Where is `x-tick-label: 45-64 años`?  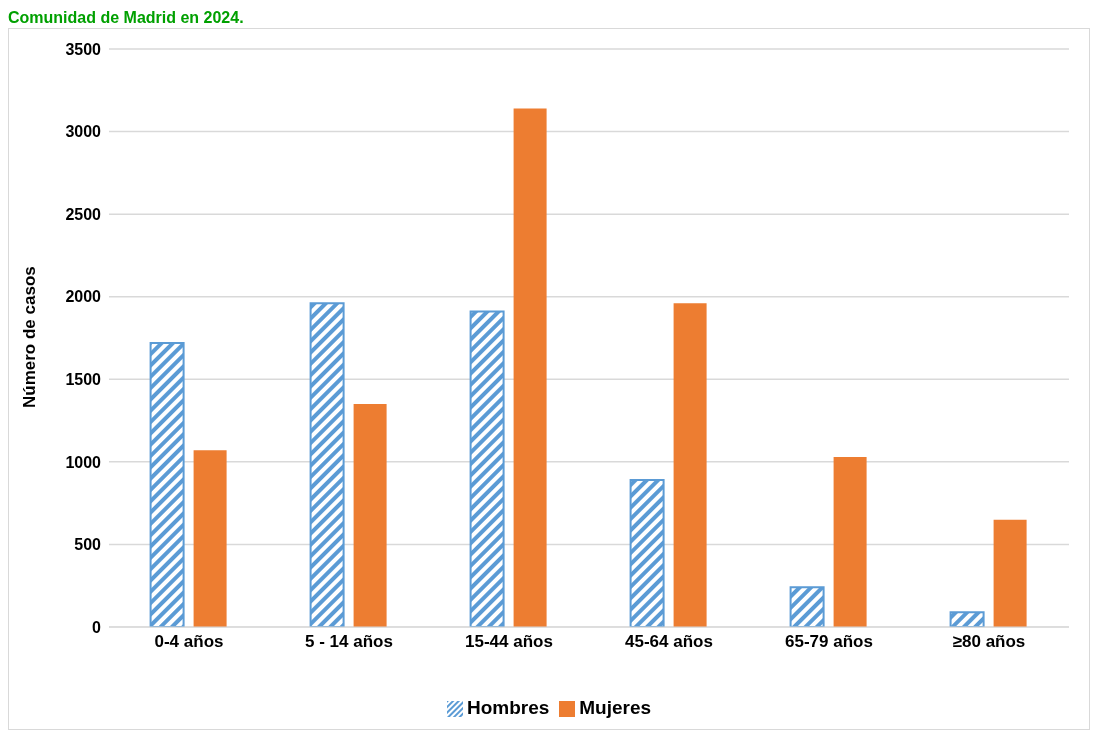
x-tick-label: 45-64 años is located at coordinates (669, 642).